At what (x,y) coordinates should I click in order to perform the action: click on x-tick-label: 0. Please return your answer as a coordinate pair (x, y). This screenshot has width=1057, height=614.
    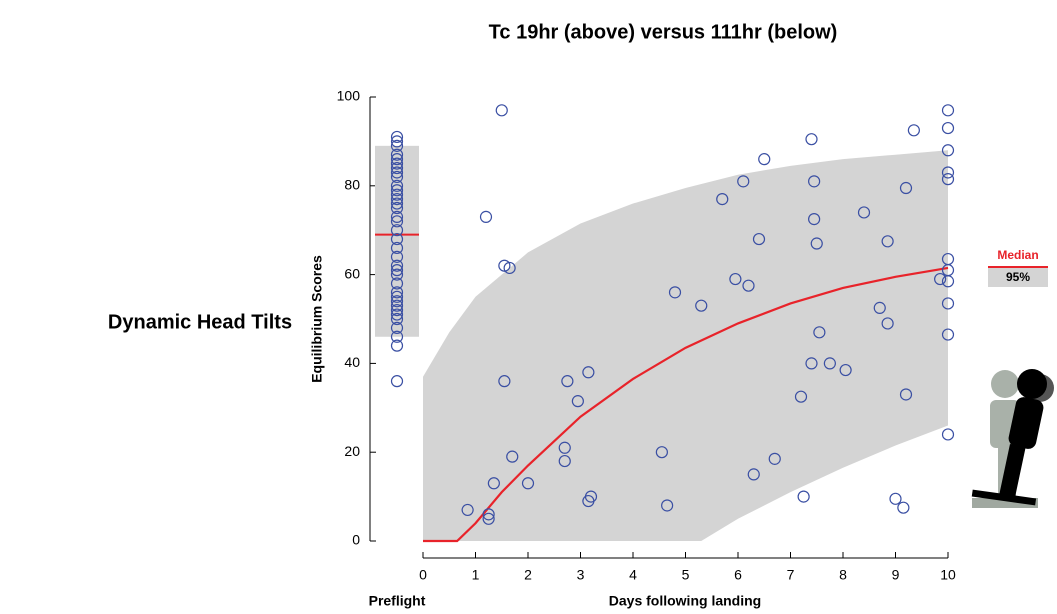
    Looking at the image, I should click on (423, 575).